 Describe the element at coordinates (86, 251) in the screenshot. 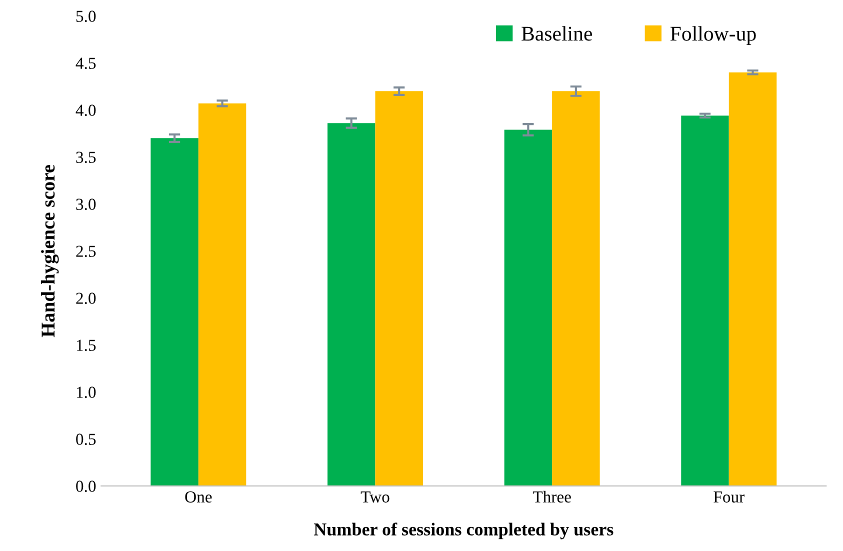

I see `y-tick-label: 2.5` at that location.